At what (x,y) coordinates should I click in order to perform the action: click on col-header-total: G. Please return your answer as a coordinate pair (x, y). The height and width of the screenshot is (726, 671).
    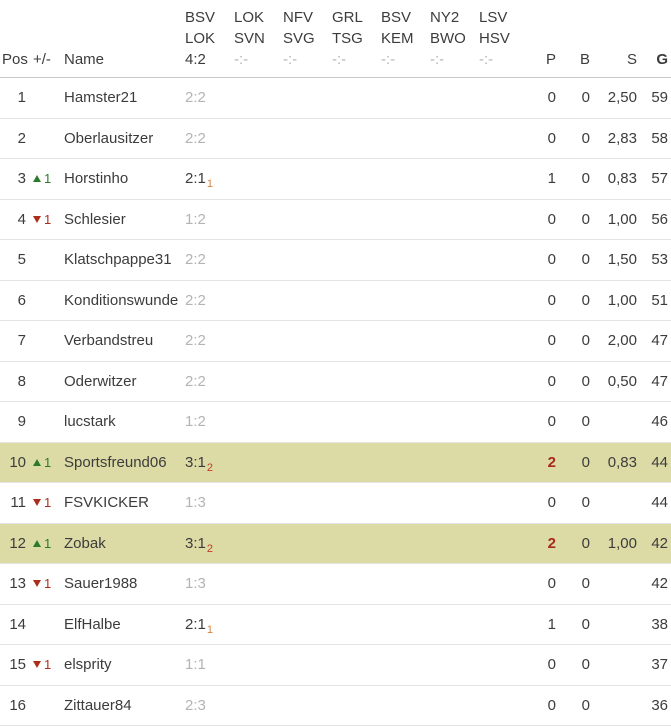
    Looking at the image, I should click on (662, 59).